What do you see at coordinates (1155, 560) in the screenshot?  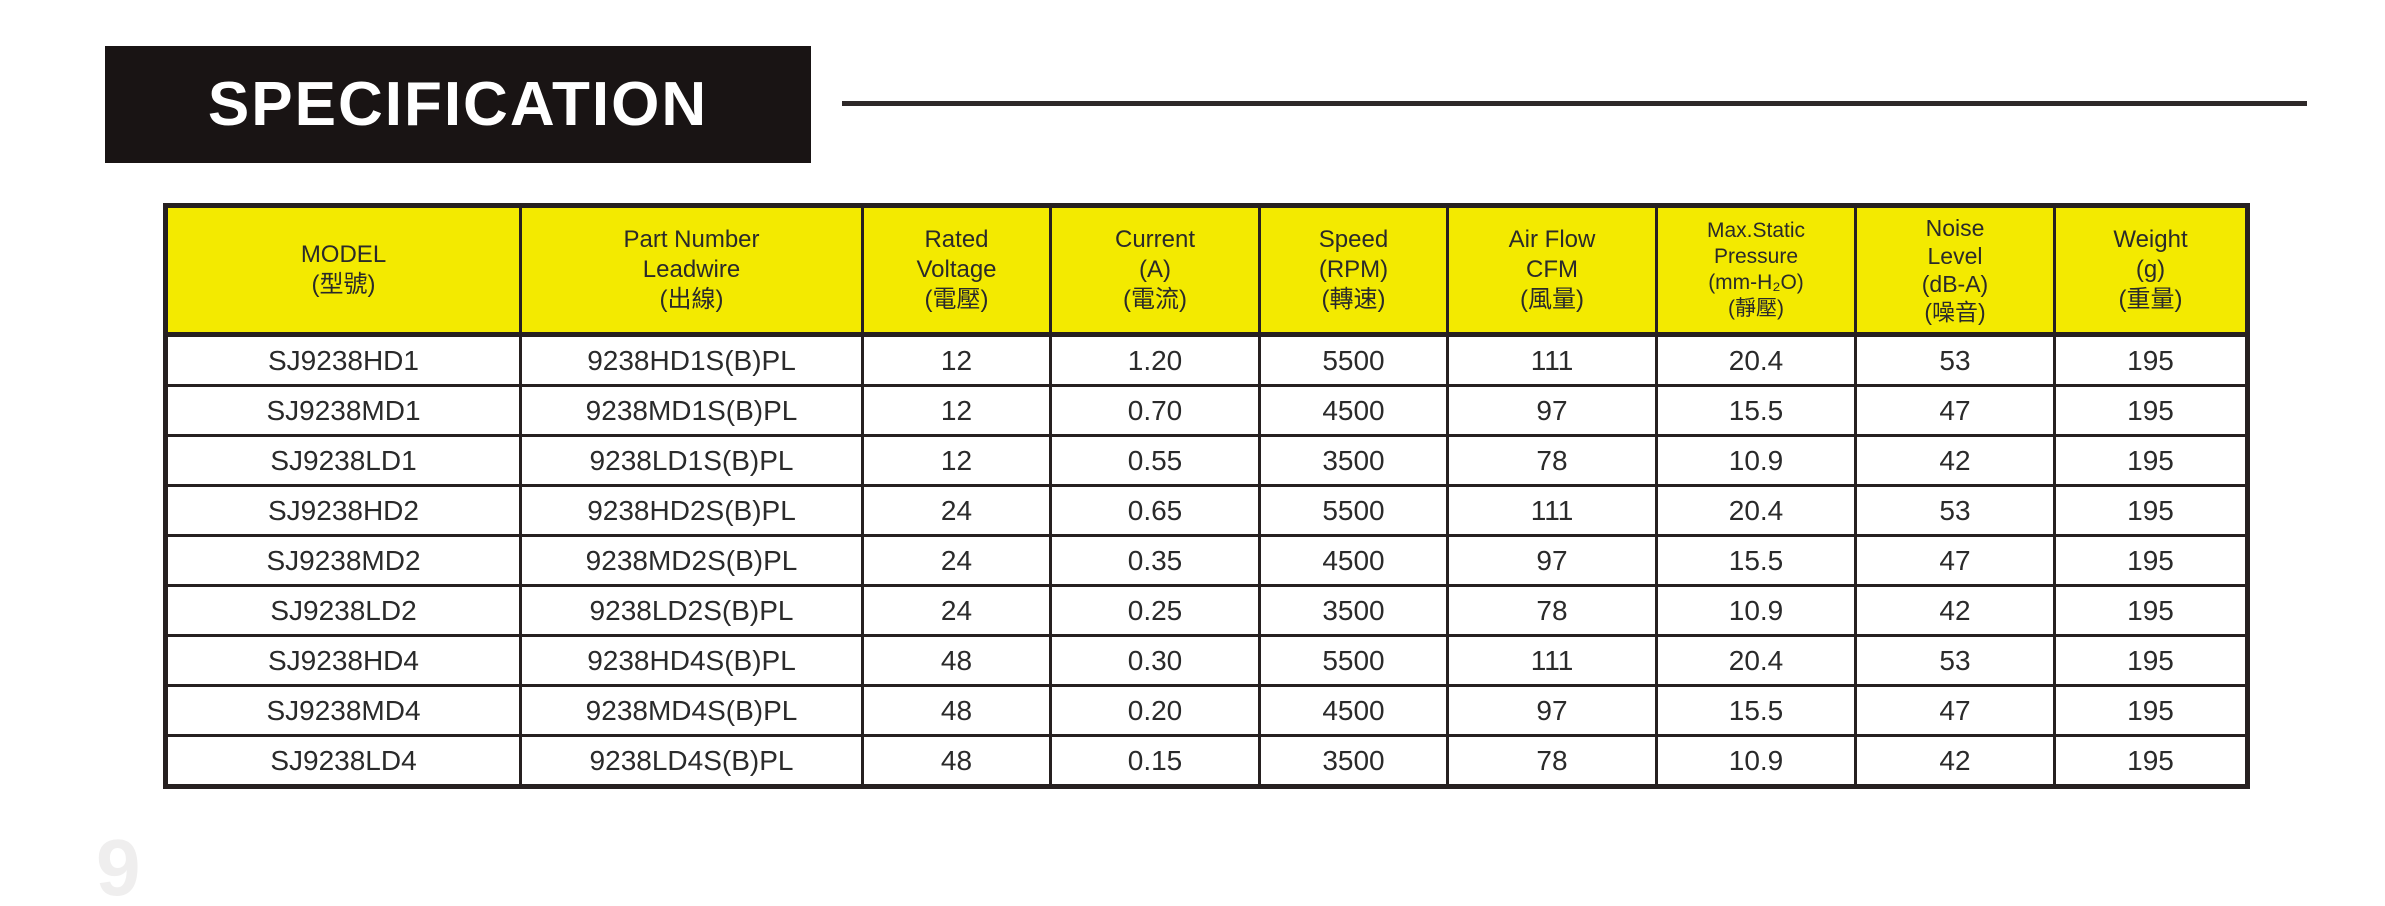 I see `spec-cell: 0.35` at bounding box center [1155, 560].